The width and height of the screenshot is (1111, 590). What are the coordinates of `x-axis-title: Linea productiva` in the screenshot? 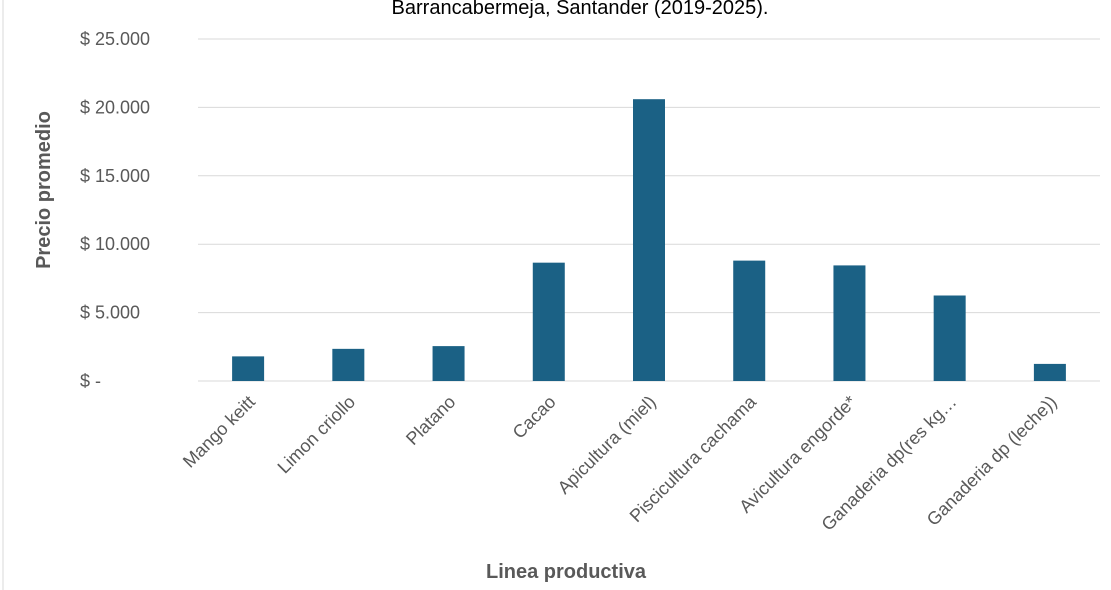 It's located at (566, 572).